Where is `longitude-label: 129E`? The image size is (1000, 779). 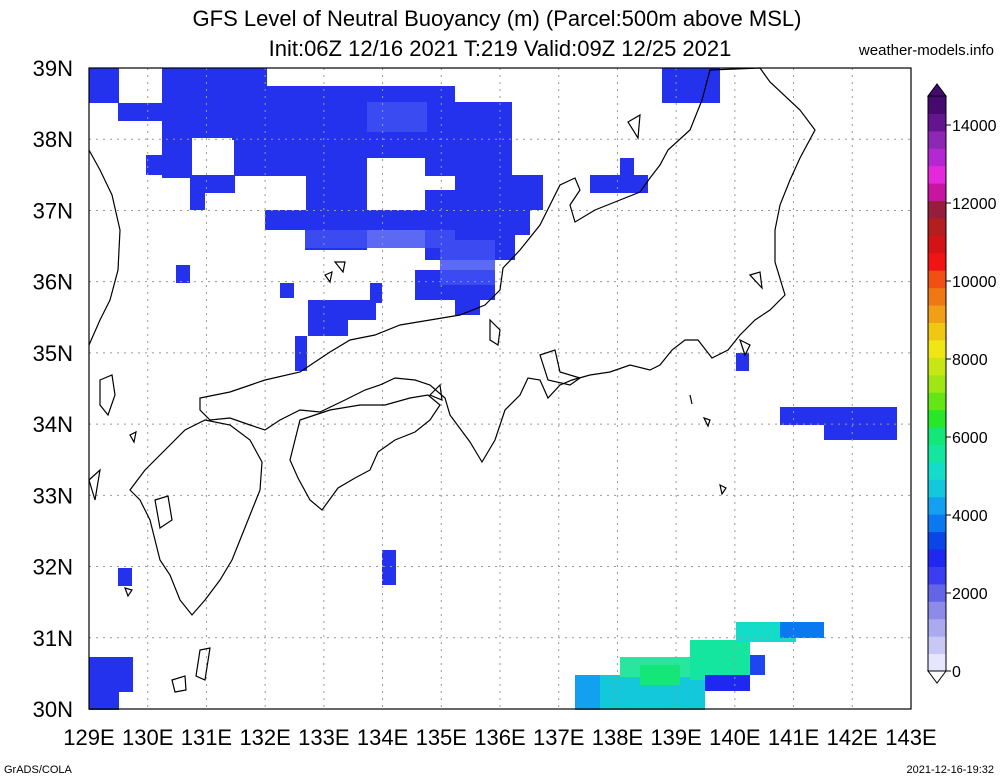 longitude-label: 129E is located at coordinates (88, 737).